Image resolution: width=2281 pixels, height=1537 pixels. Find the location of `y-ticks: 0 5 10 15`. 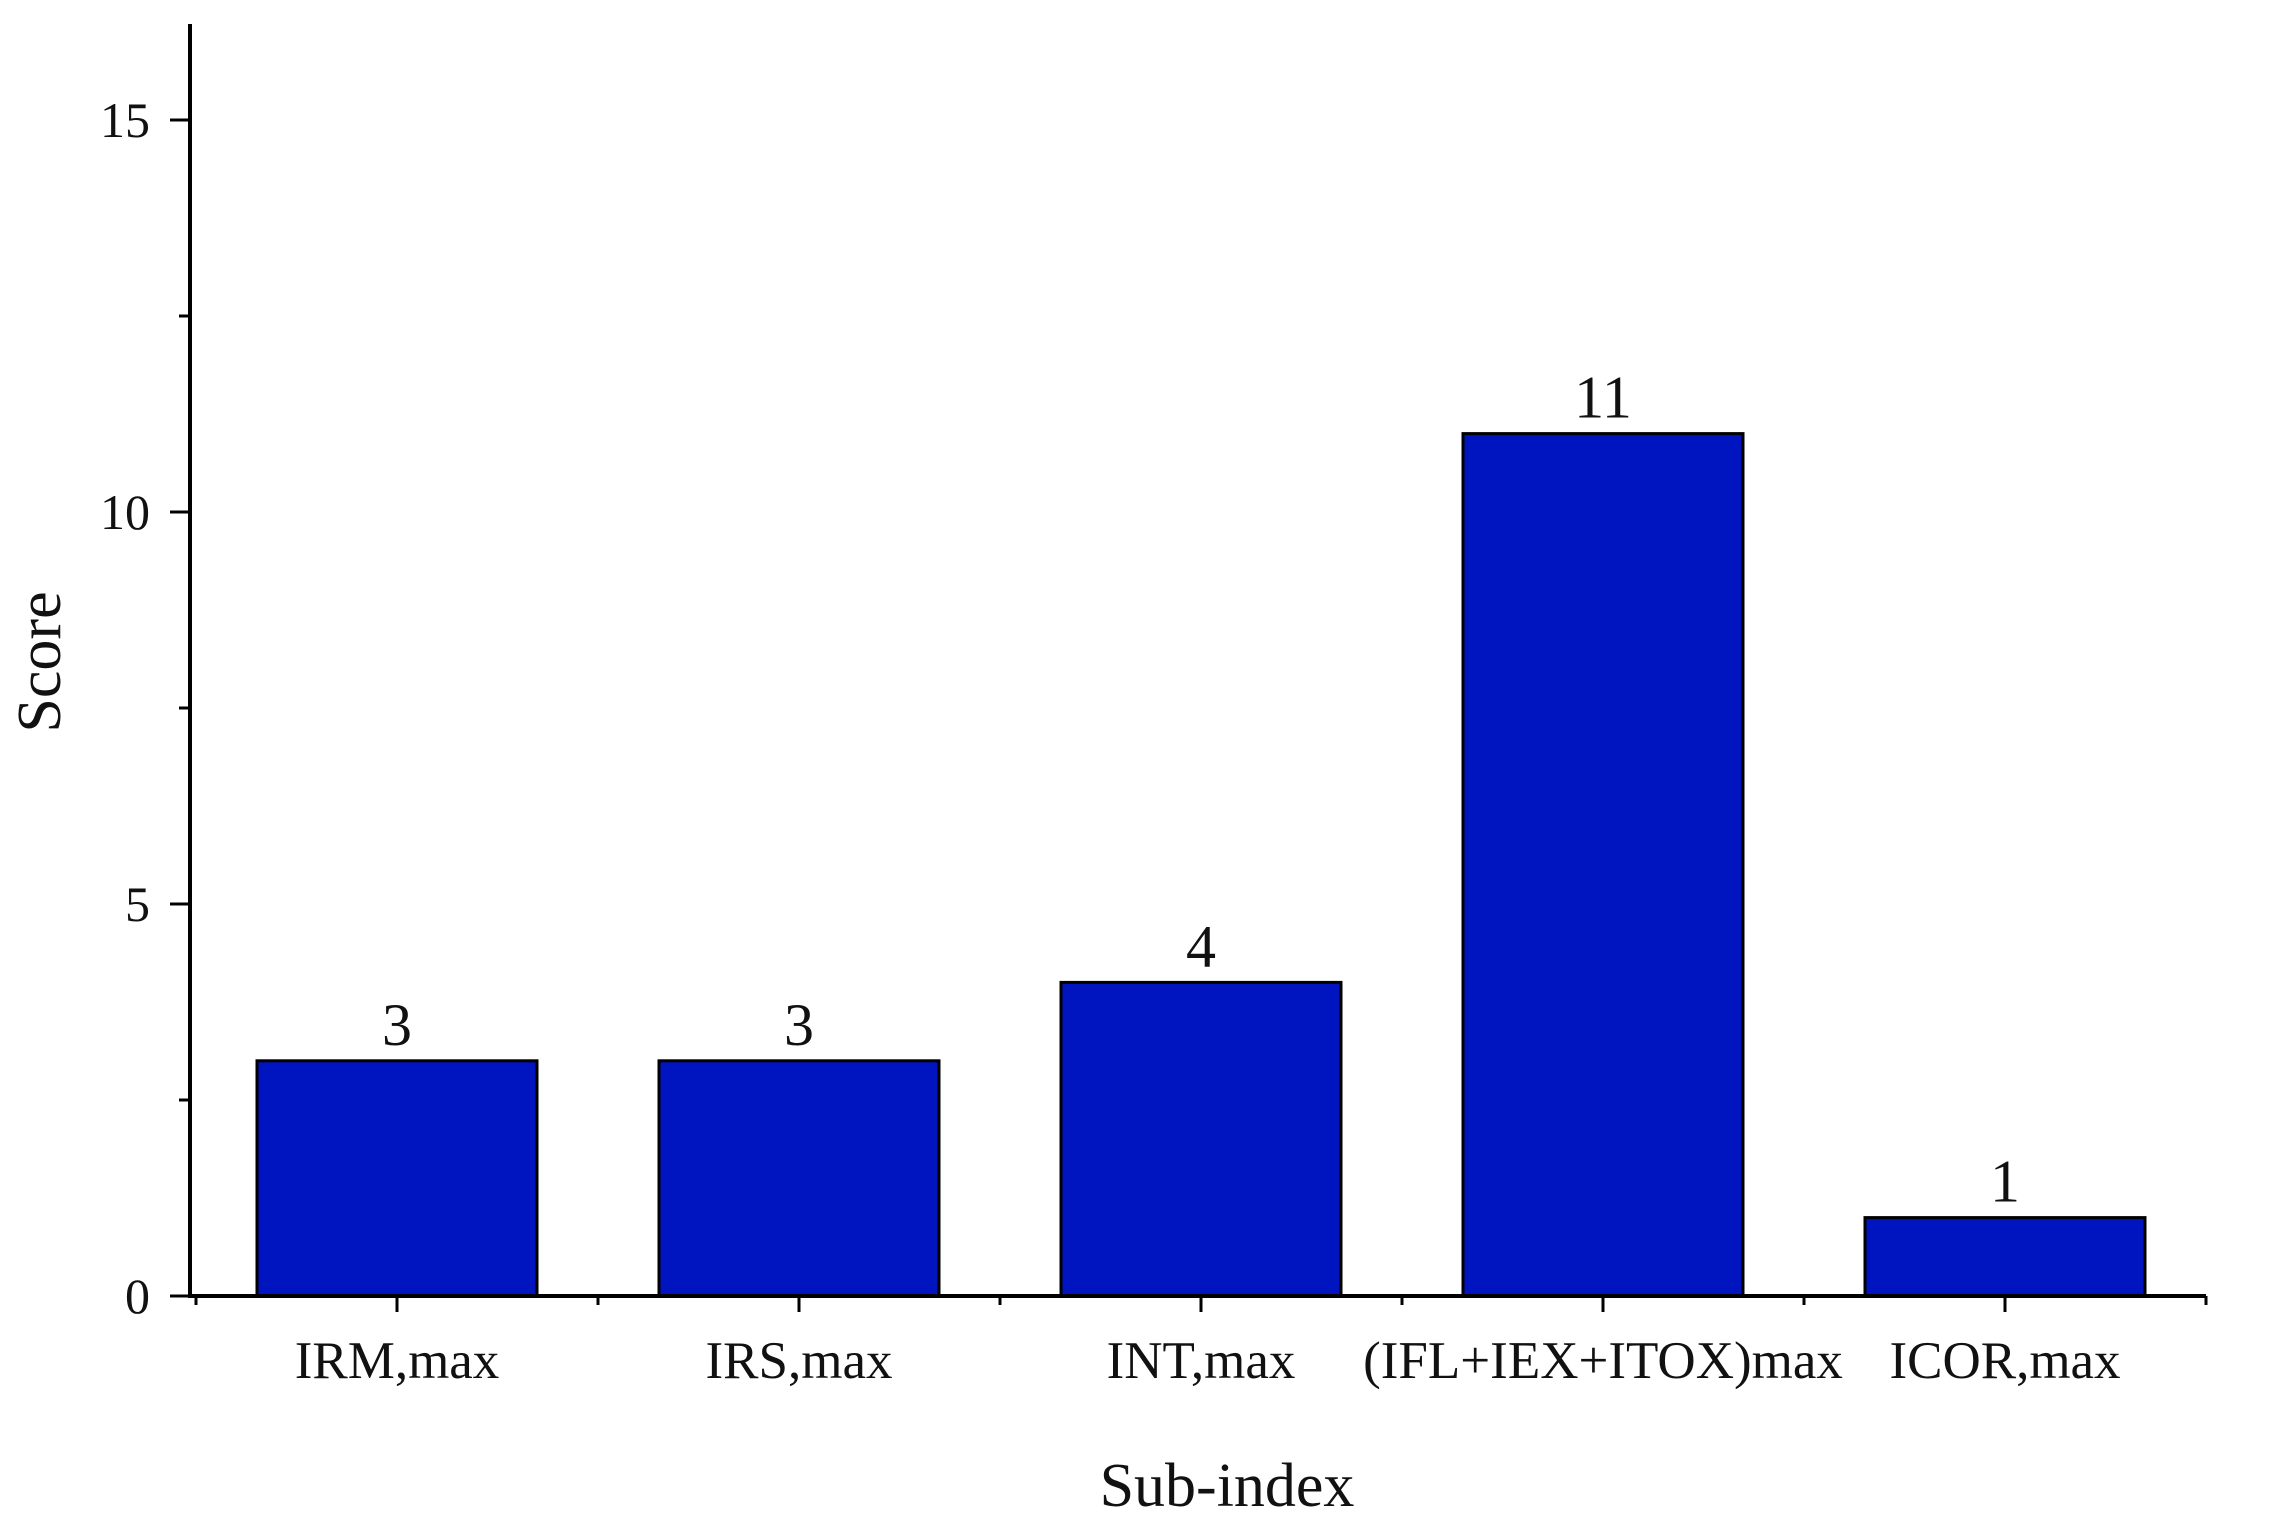

y-ticks: 0 5 10 15 is located at coordinates (145, 708).